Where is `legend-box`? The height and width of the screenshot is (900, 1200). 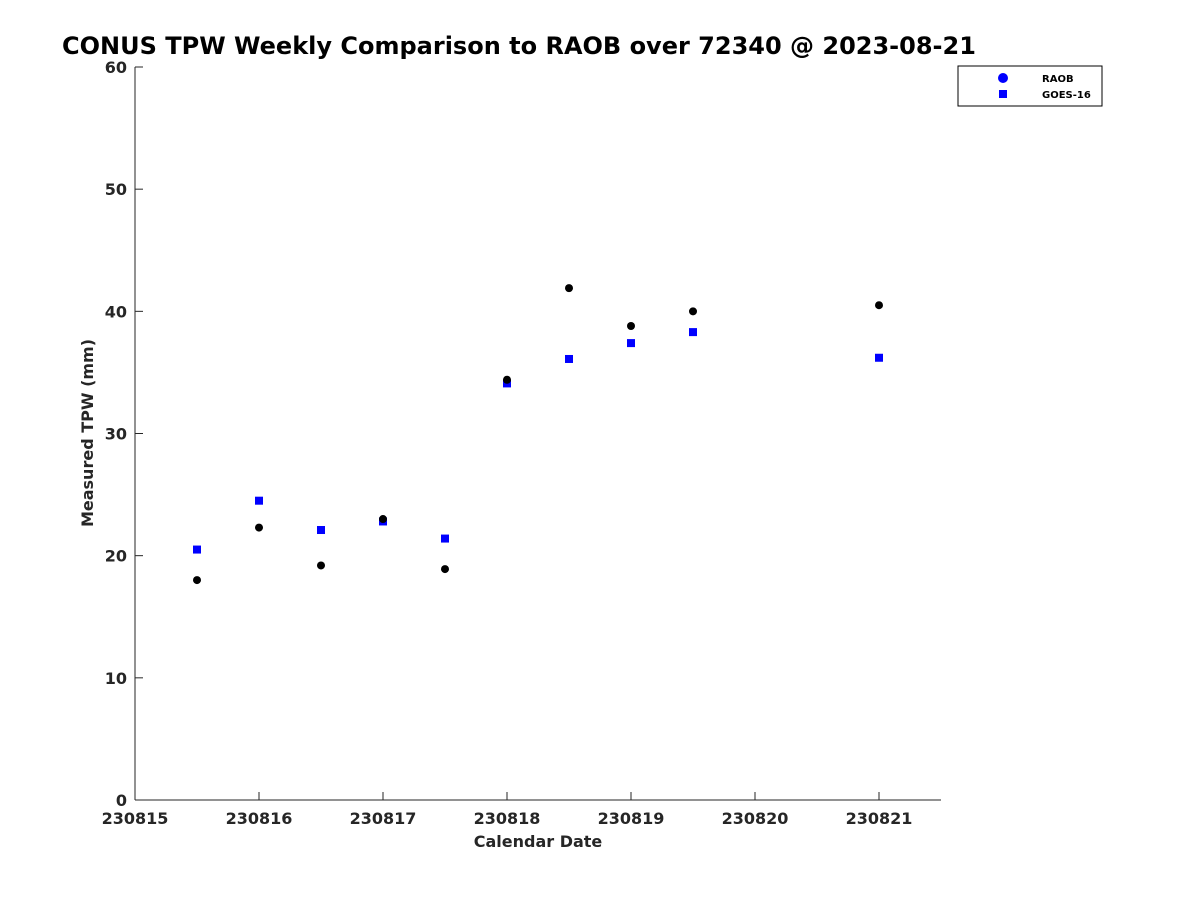
legend-box is located at coordinates (1030, 86).